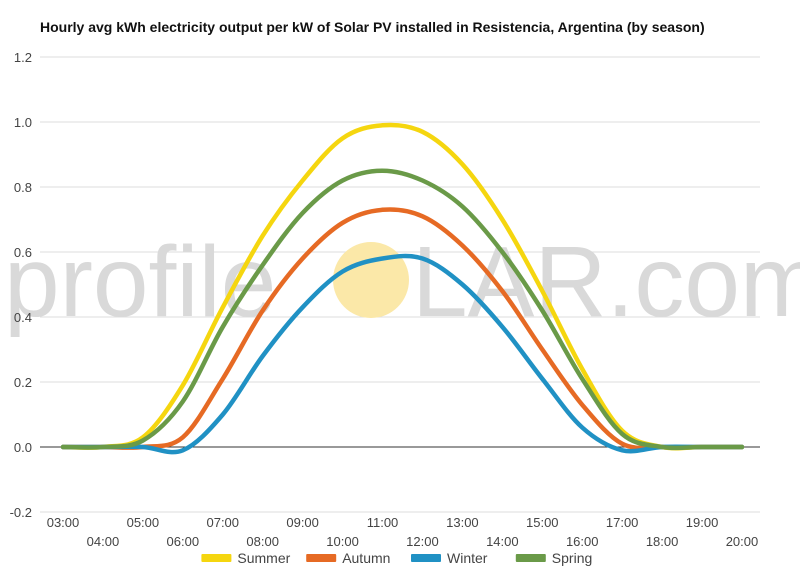 Image resolution: width=800 pixels, height=570 pixels. I want to click on y-tick-label: -0.2, so click(21, 512).